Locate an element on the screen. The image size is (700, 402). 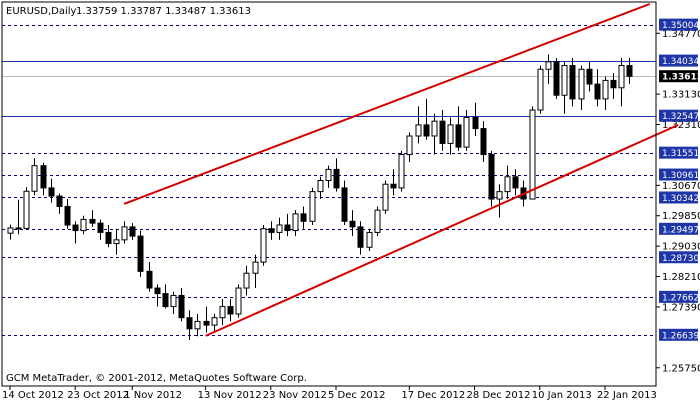
x-tick-label: 23 Nov 2012 is located at coordinates (295, 395).